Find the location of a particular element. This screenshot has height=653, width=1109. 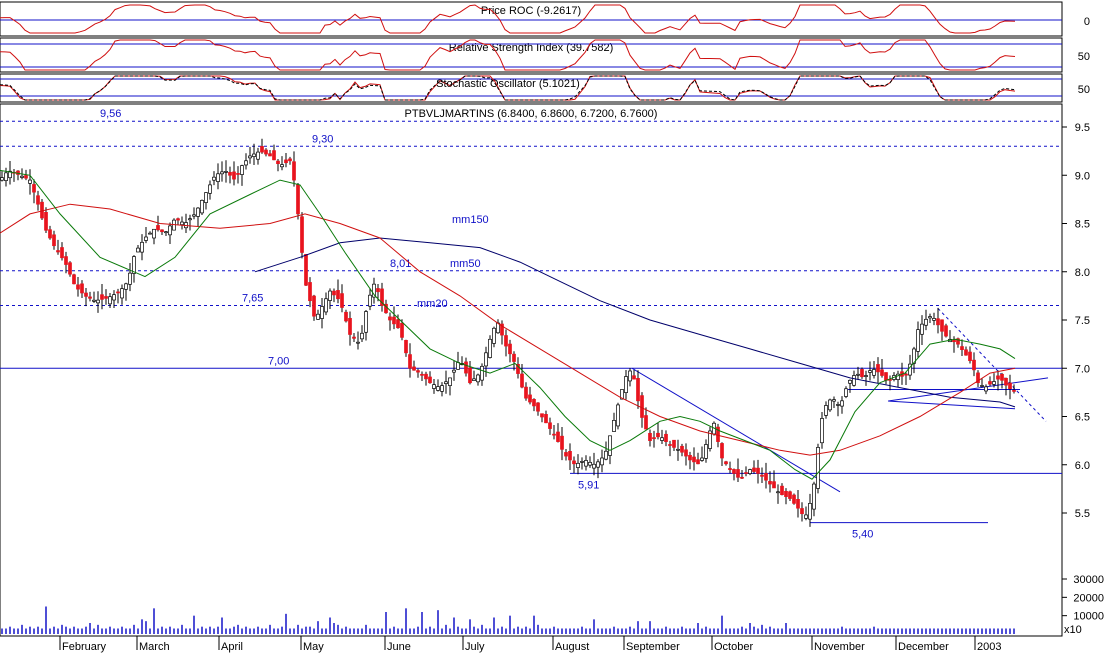

trendline-dashed is located at coordinates (992, 365).